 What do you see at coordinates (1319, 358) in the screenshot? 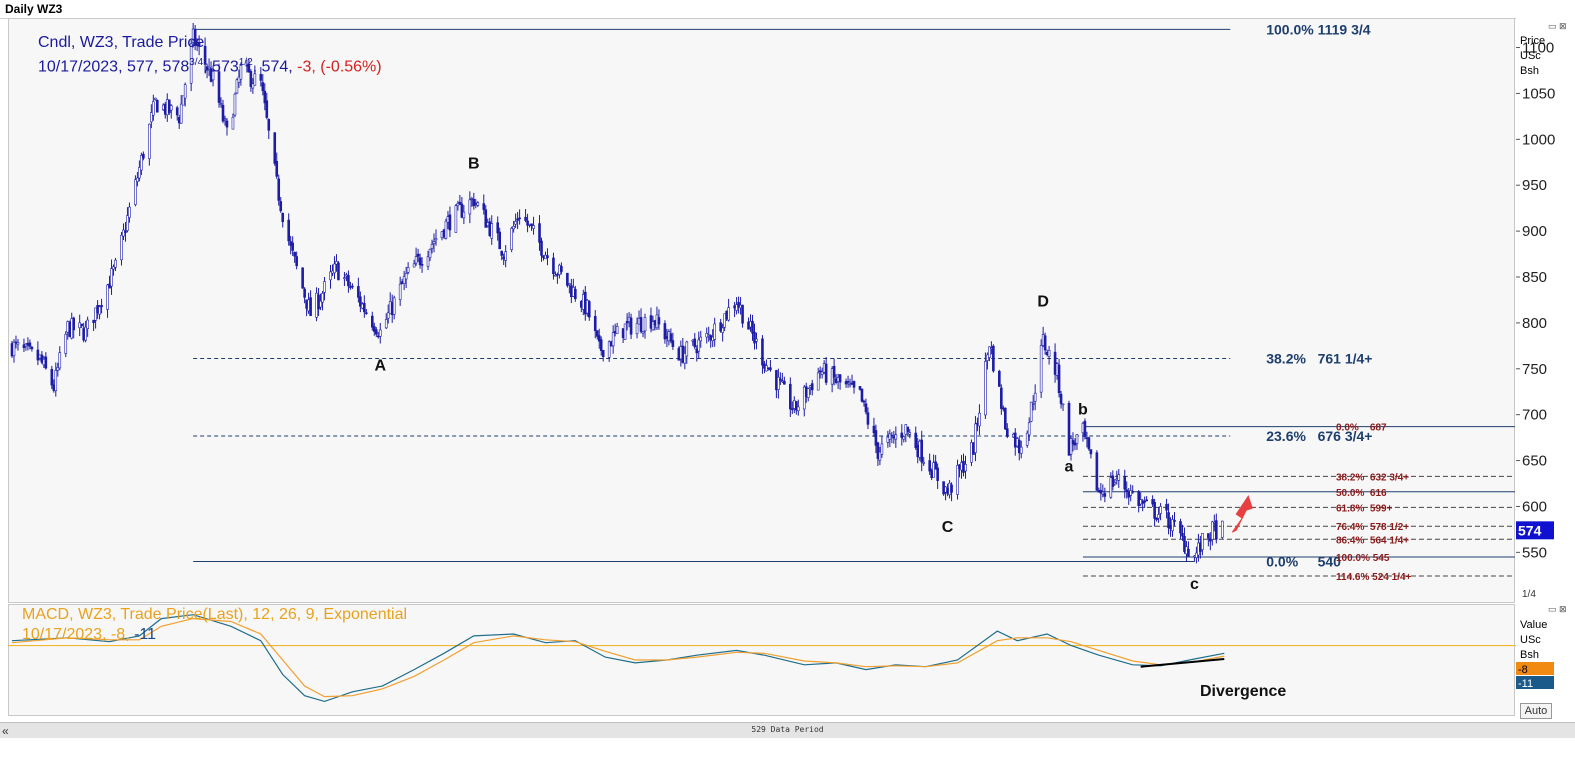
I see `fib-retracement-label: 38.2% 761 1/4+` at bounding box center [1319, 358].